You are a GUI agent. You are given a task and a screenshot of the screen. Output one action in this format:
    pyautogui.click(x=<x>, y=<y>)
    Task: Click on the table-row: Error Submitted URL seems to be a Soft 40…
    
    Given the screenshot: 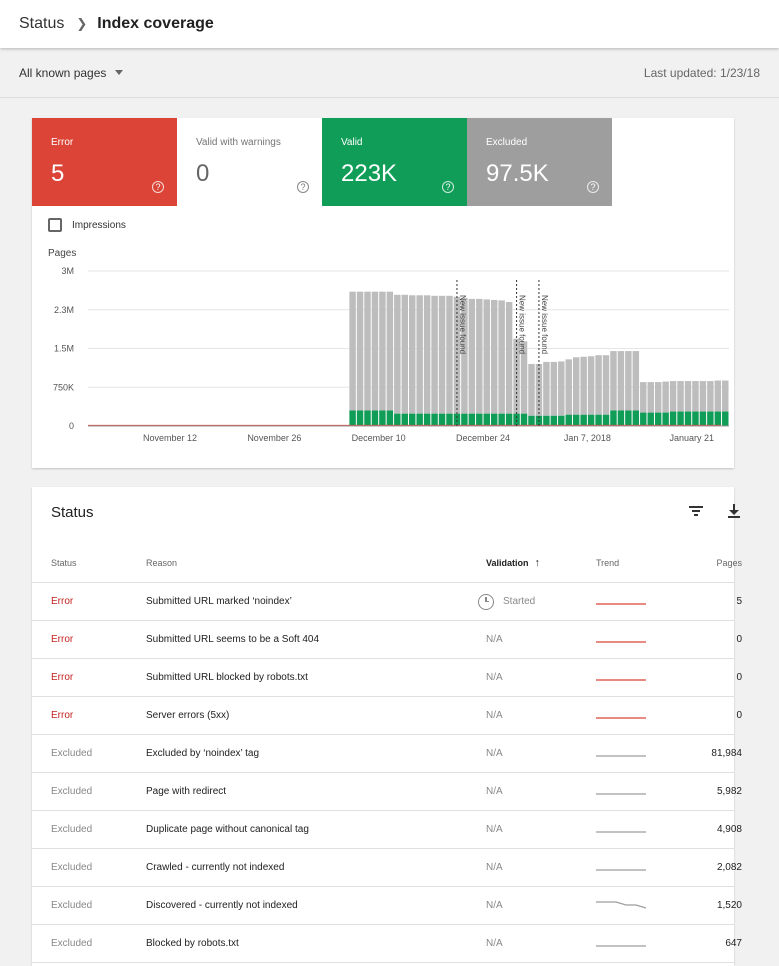 What is the action you would take?
    pyautogui.click(x=387, y=640)
    